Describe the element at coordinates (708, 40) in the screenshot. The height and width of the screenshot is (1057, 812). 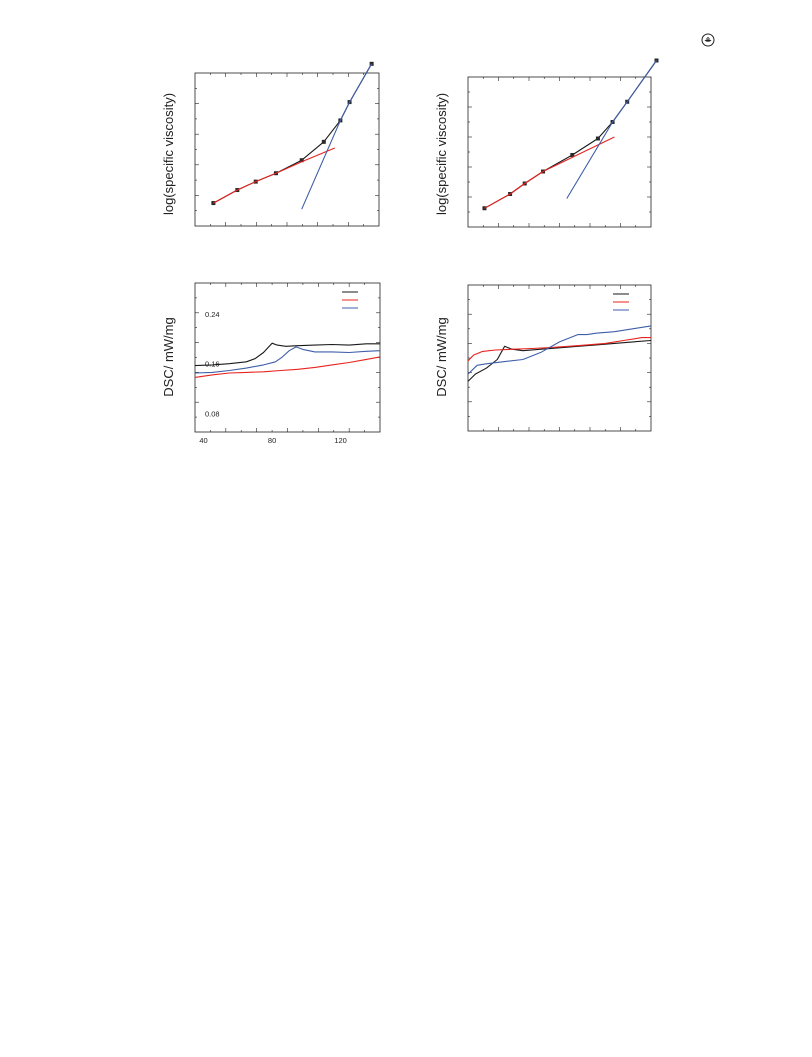
I see `recycle-logo-icon` at that location.